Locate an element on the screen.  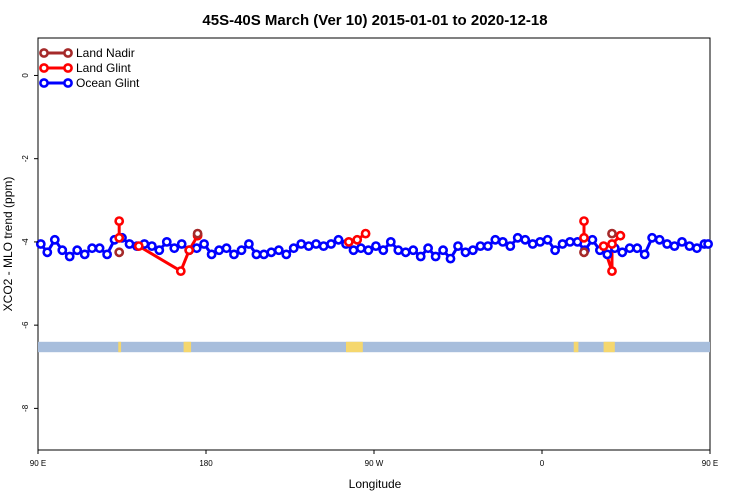
land-glint-seg-1-line is located at coordinates (168, 254).